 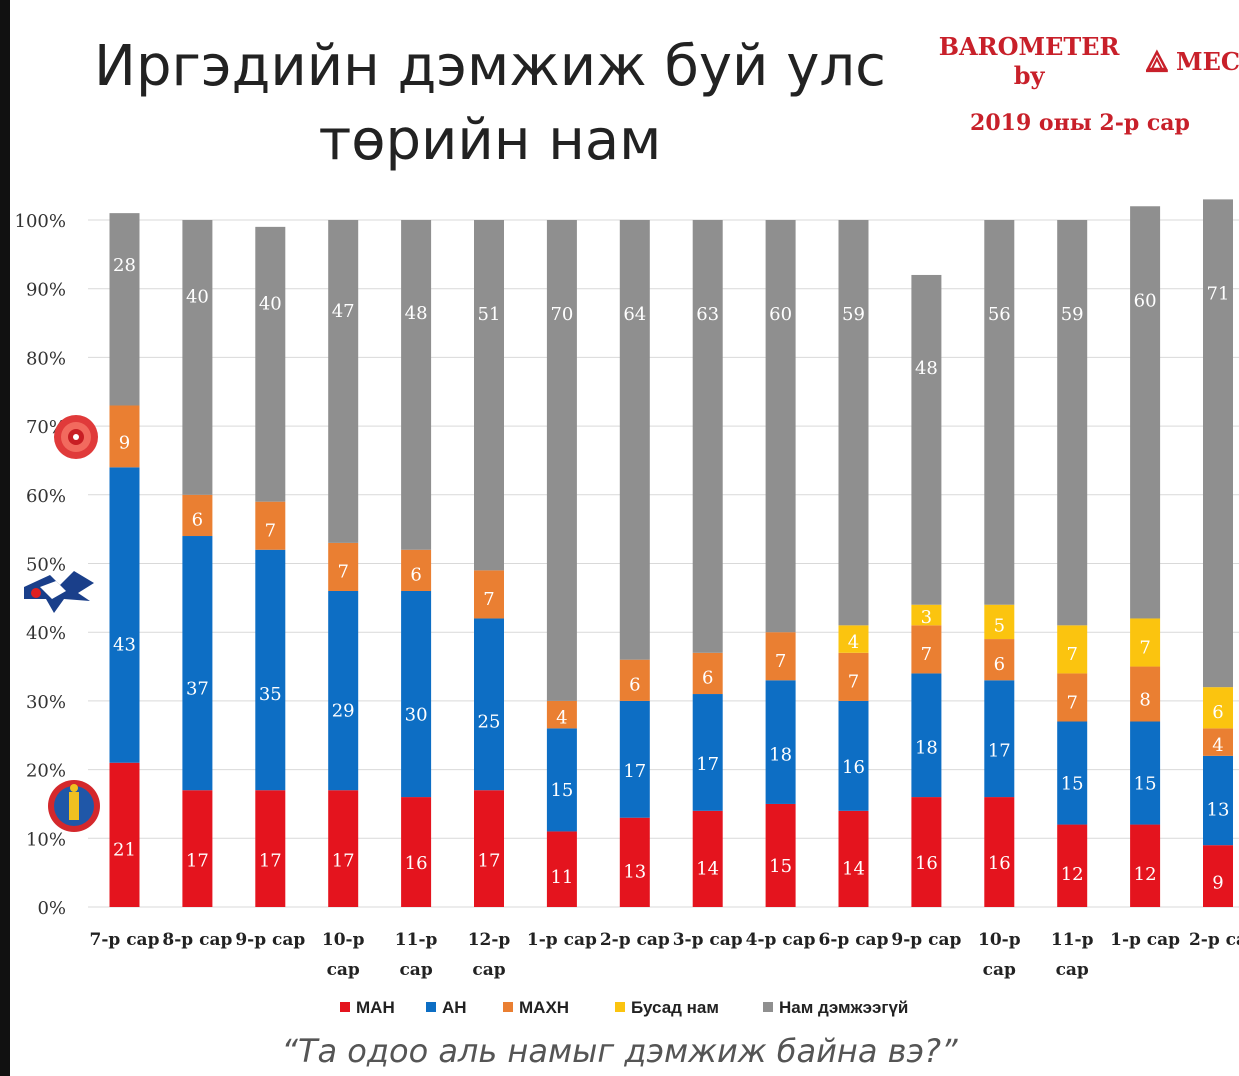 What do you see at coordinates (40, 221) in the screenshot?
I see `y-tick-label: 100%` at bounding box center [40, 221].